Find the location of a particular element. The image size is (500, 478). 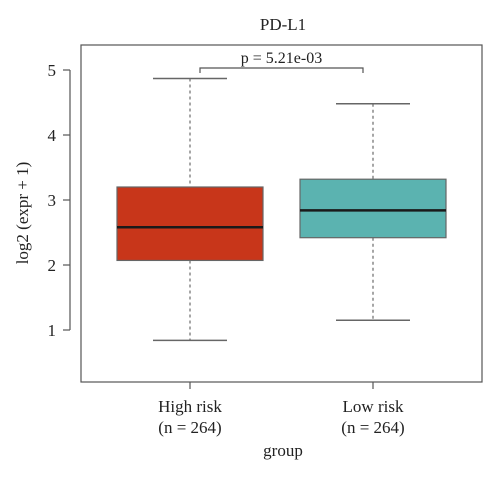

box-low-risk is located at coordinates (373, 212).